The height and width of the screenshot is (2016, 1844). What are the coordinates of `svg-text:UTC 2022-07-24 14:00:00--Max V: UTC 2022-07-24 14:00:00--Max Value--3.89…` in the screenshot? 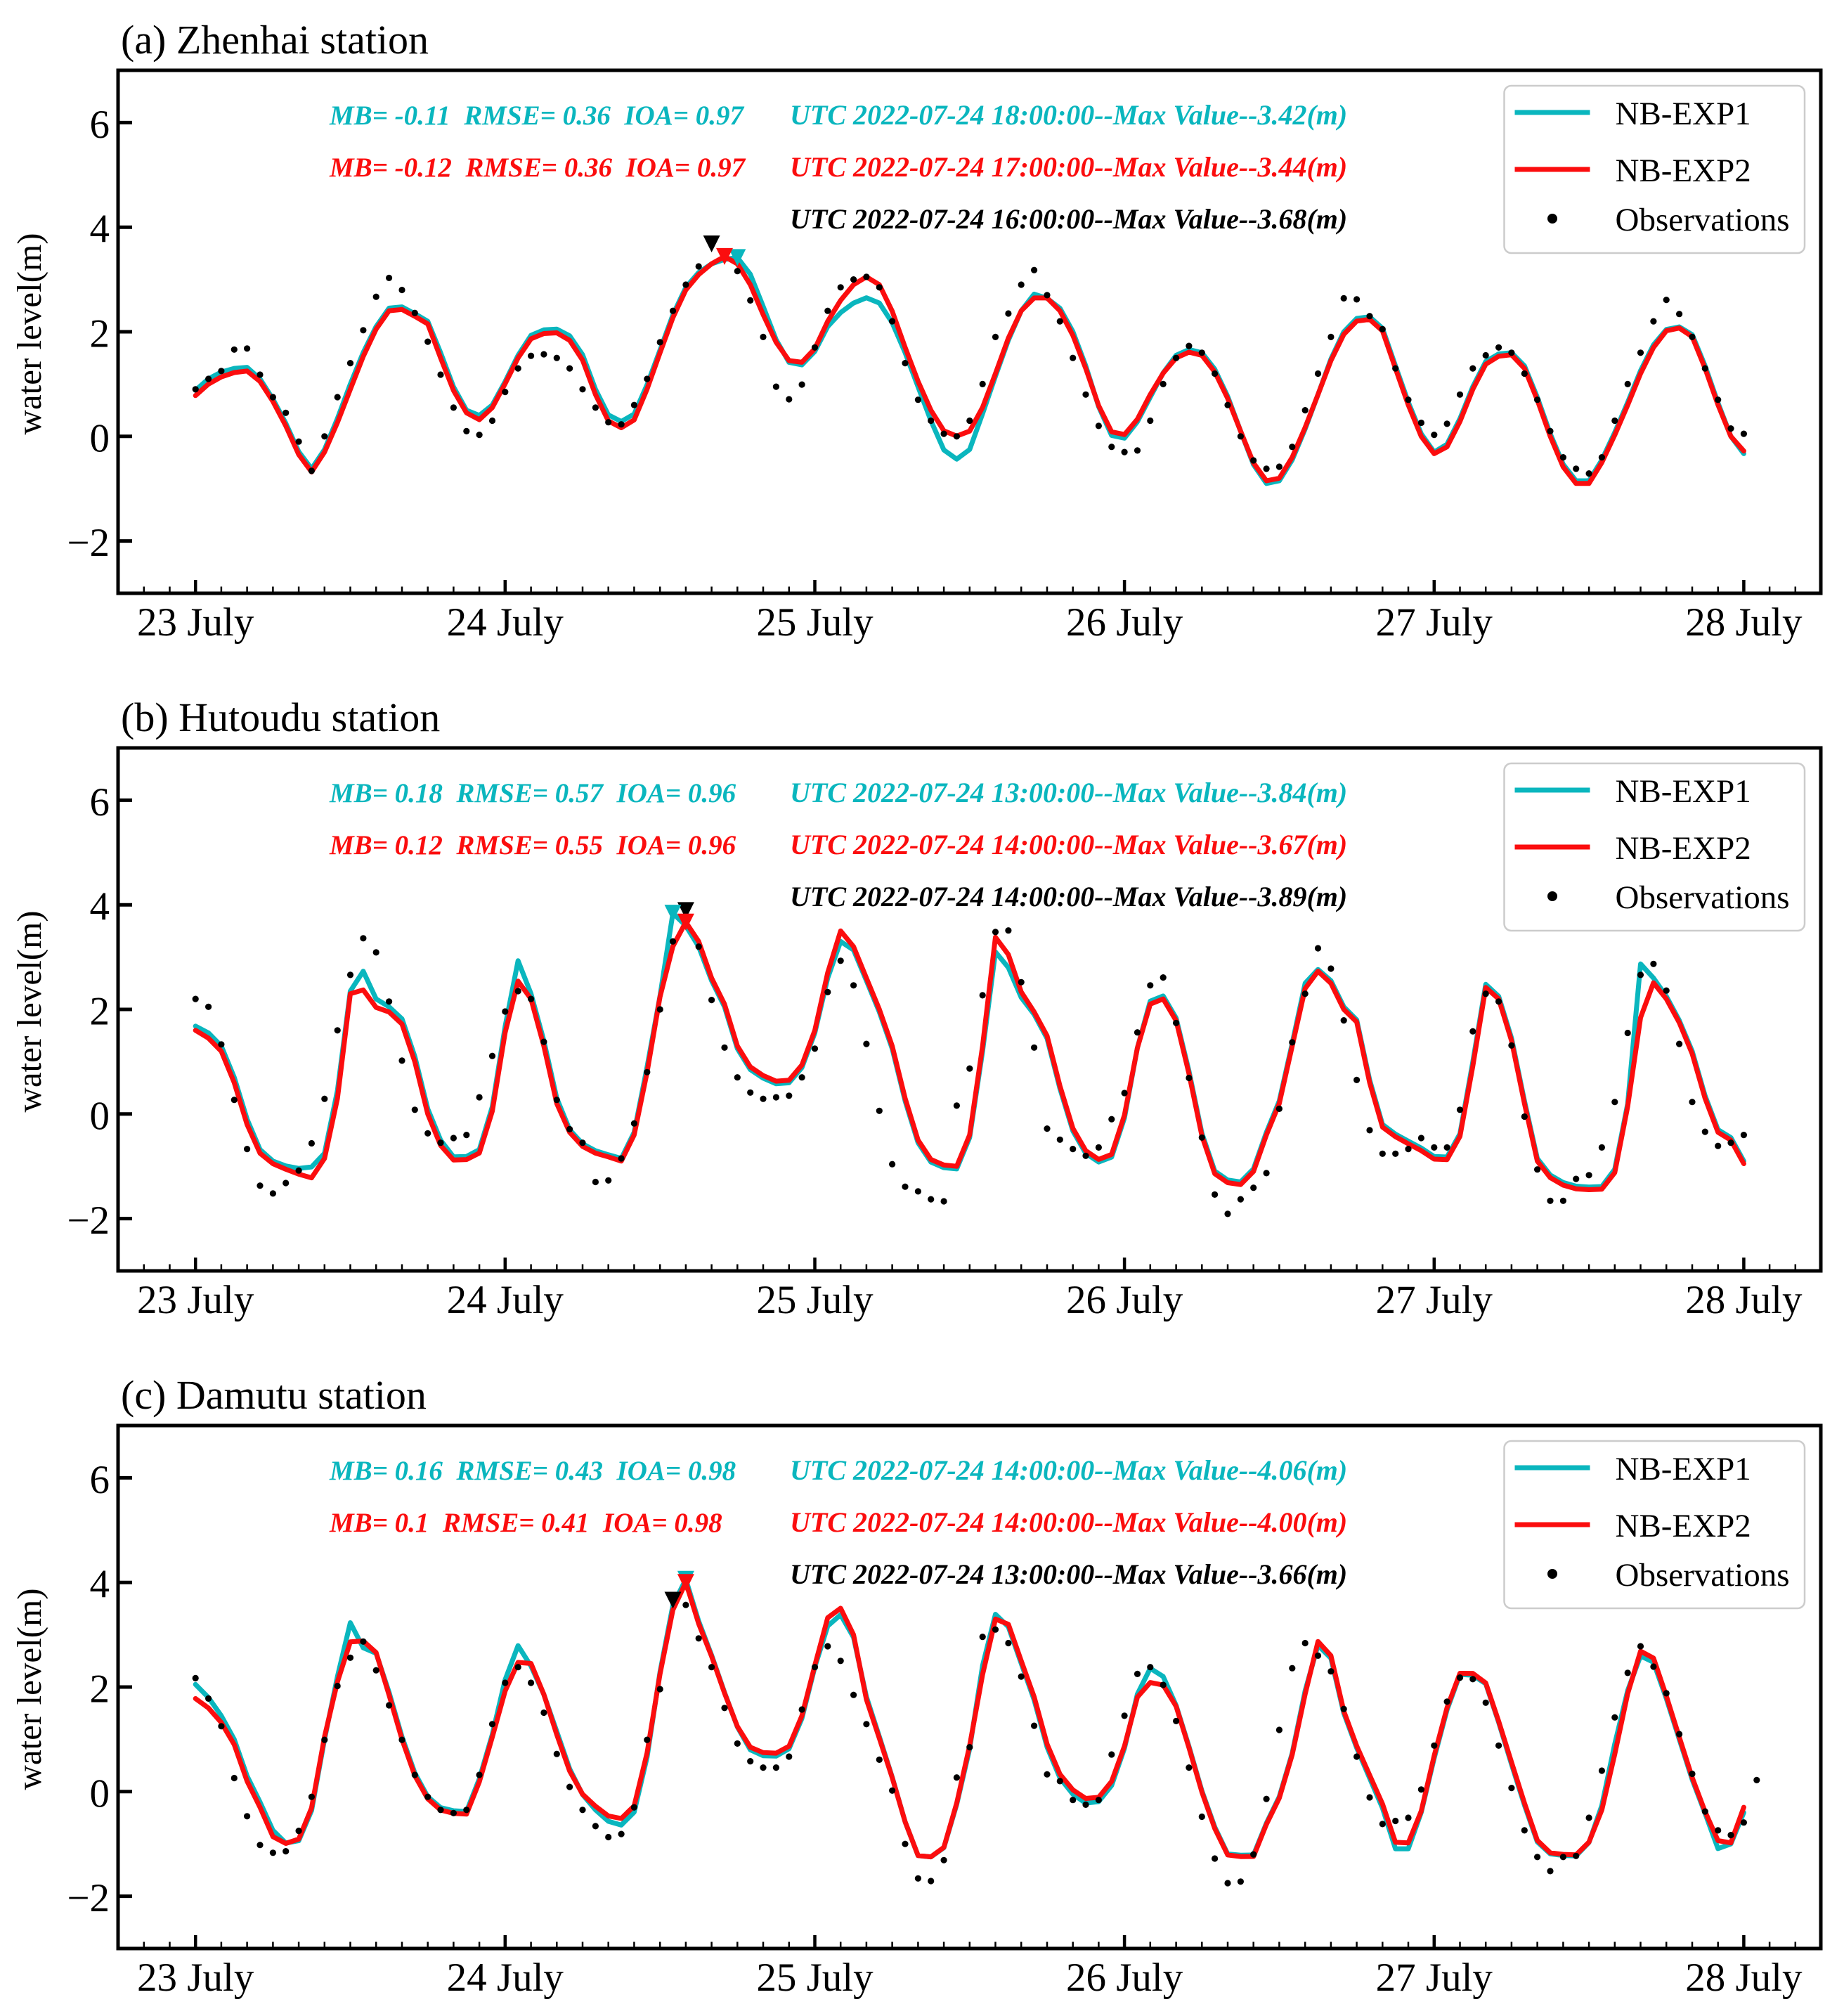 It's located at (1068, 896).